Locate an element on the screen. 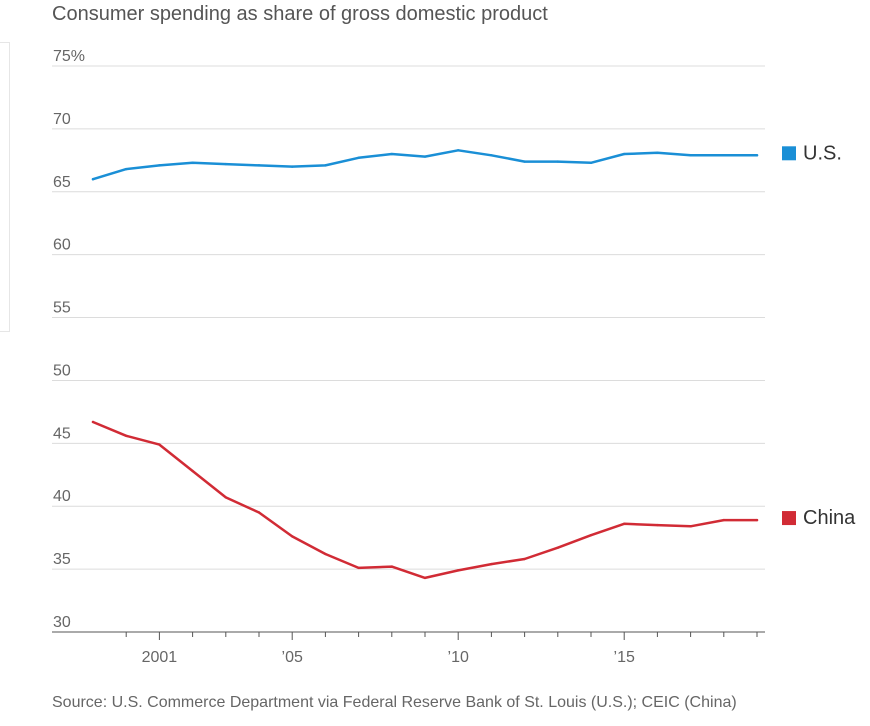  y-tick-label: 30 is located at coordinates (62, 622).